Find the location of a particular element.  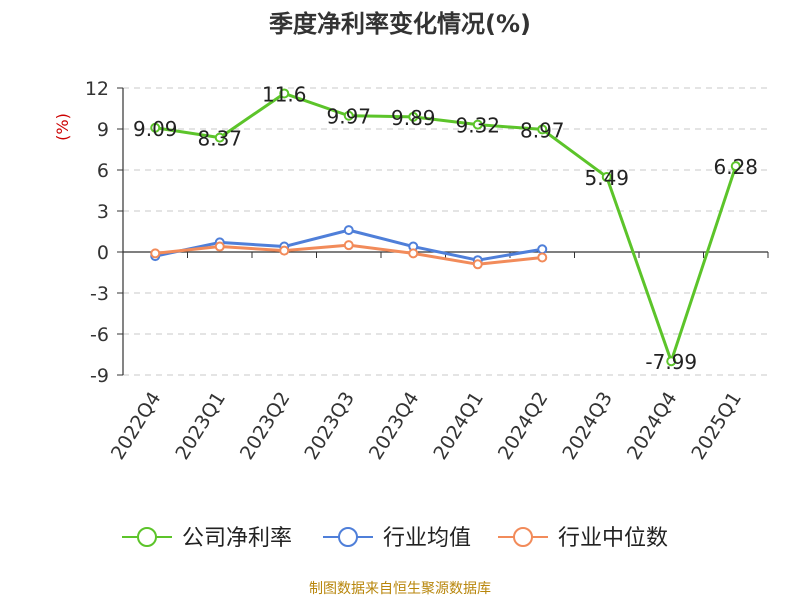

y-tick-label: 9 is located at coordinates (103, 130).